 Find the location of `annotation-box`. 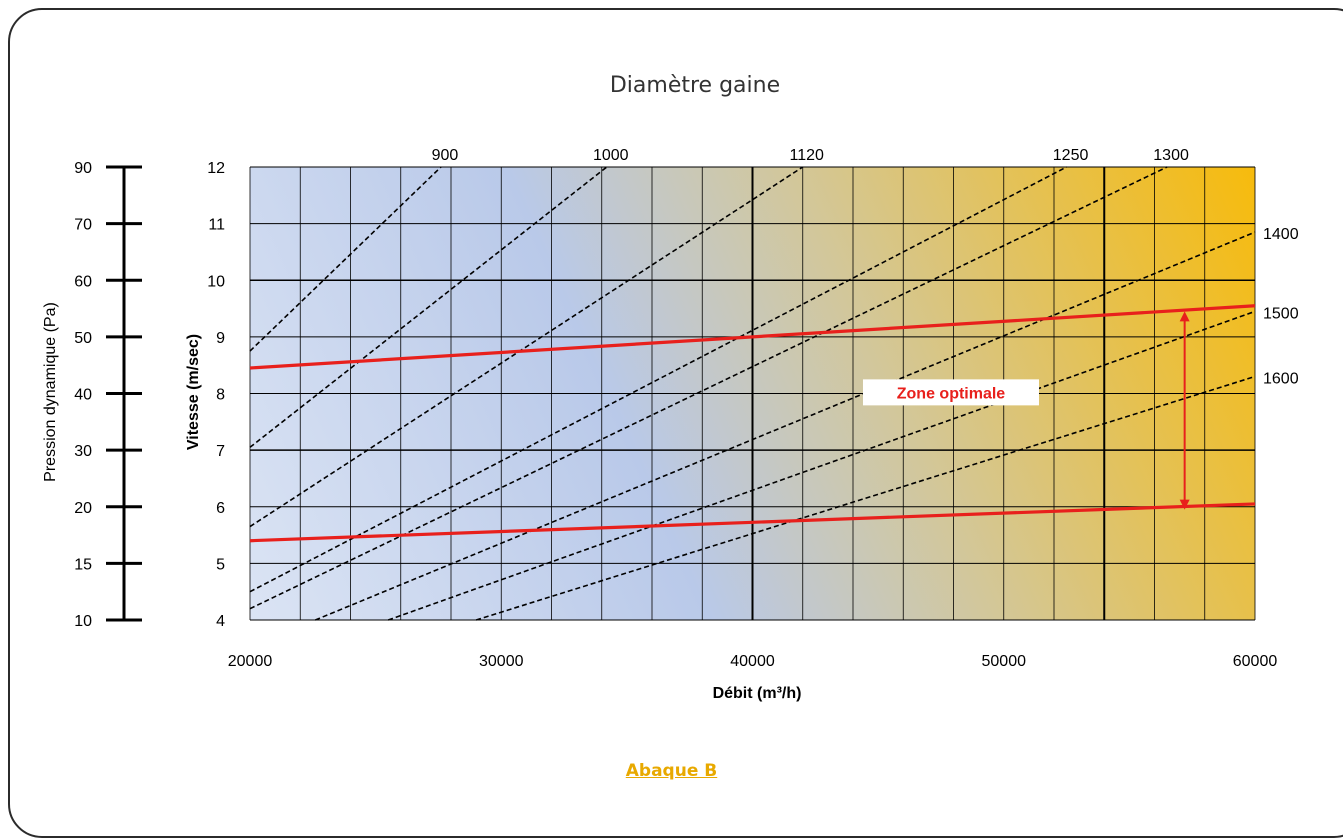

annotation-box is located at coordinates (950, 392).